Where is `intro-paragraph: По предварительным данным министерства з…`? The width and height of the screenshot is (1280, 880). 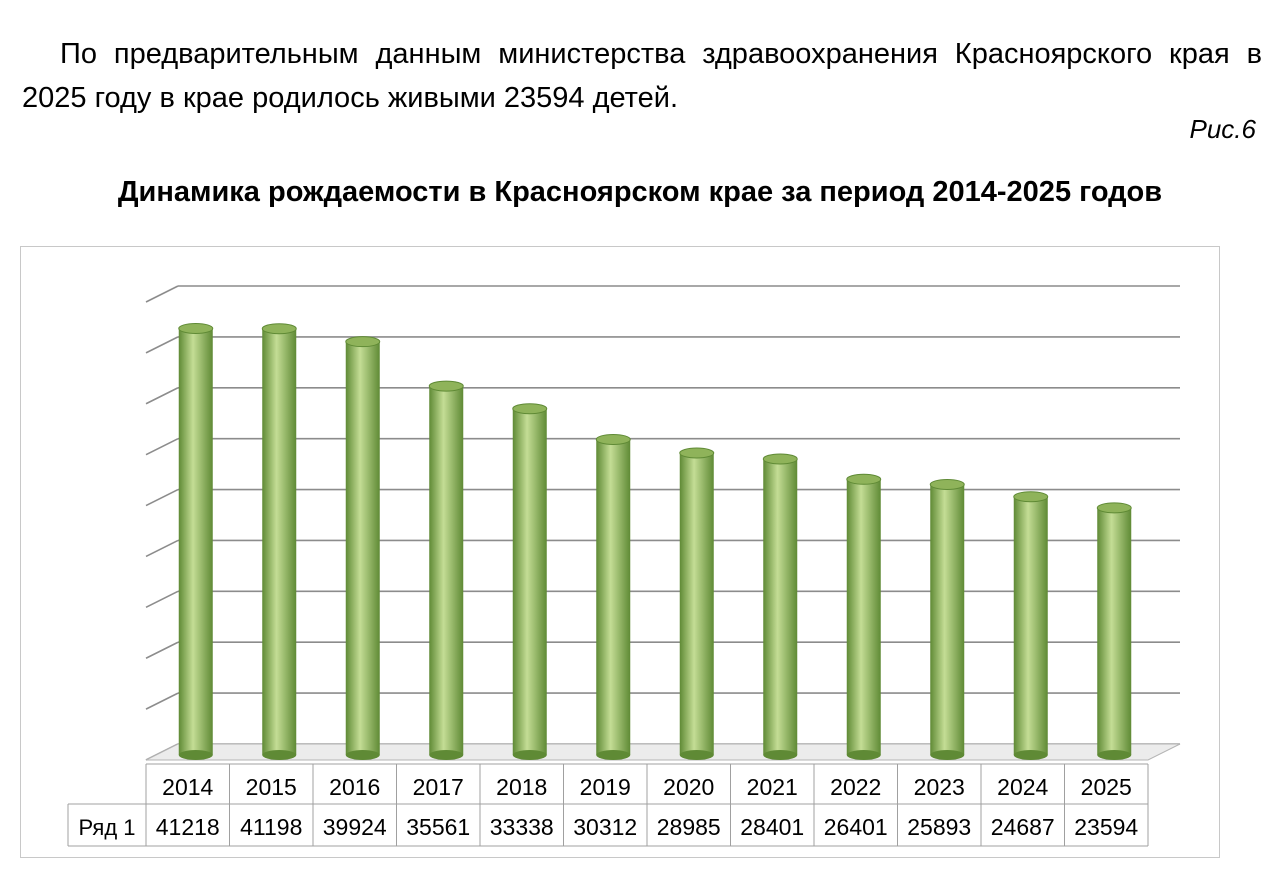 intro-paragraph: По предварительным данным министерства з… is located at coordinates (642, 76).